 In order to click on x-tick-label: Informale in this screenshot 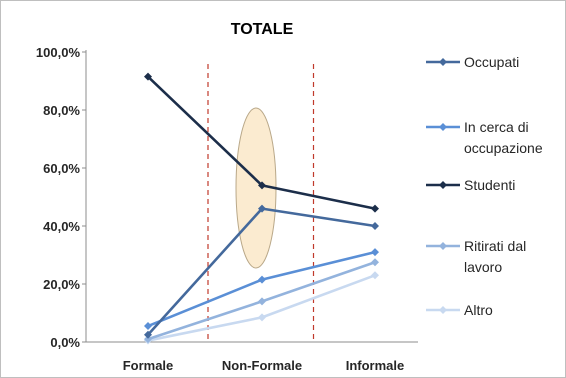, I will do `click(375, 365)`.